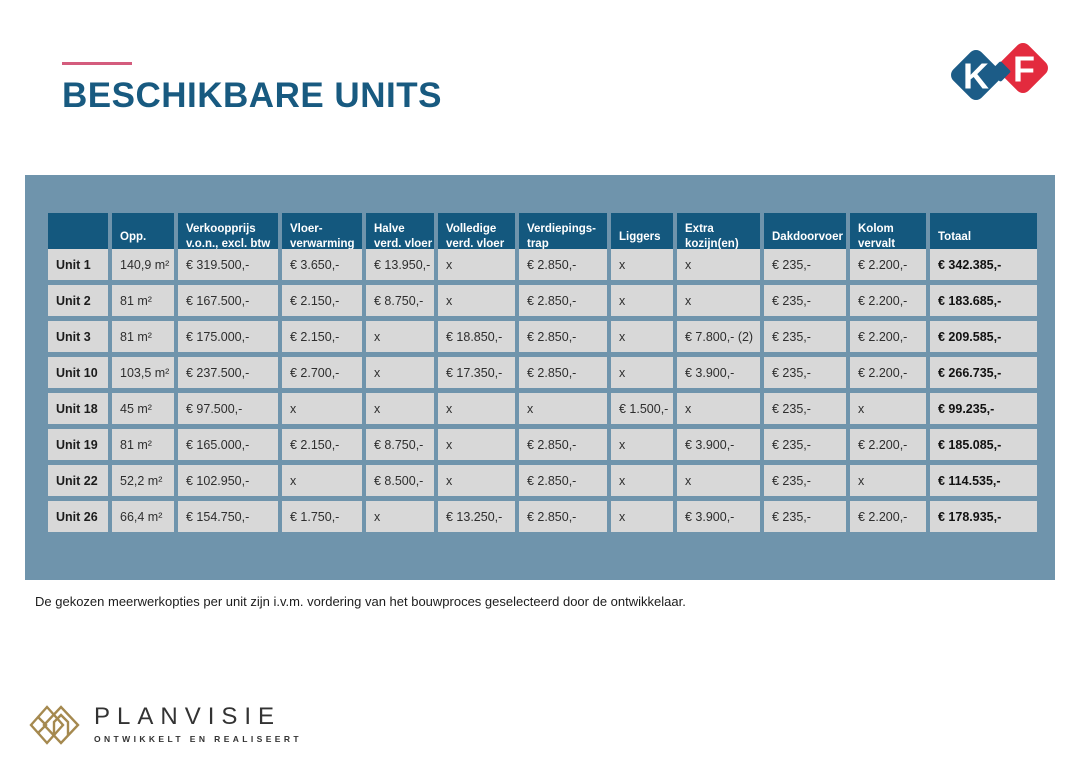  Describe the element at coordinates (983, 408) in the screenshot. I see `total-cell: € 99.235,-` at that location.